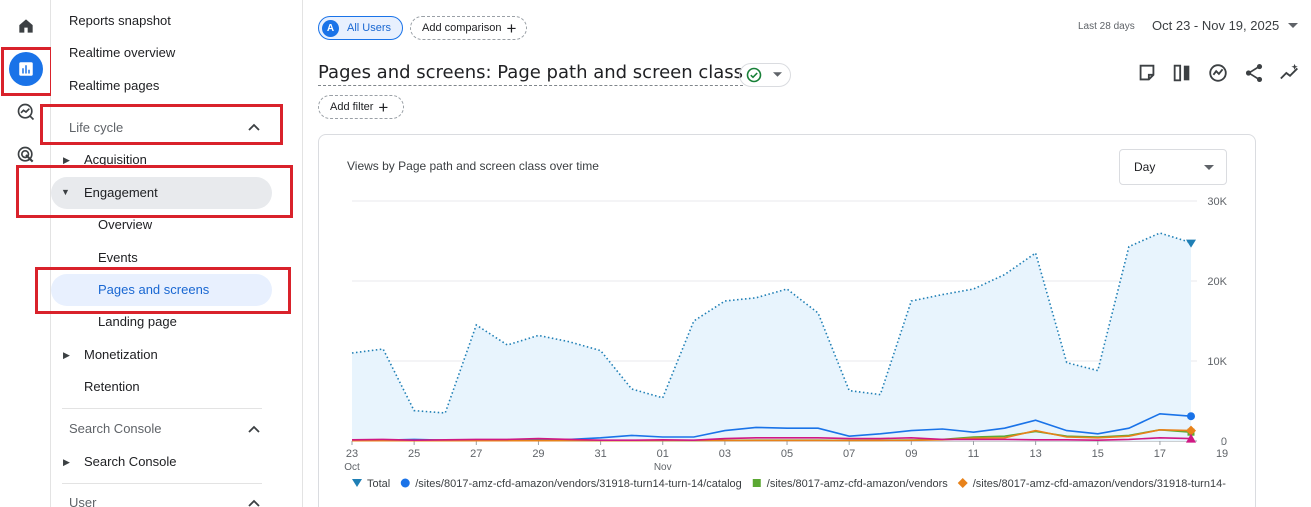  Describe the element at coordinates (122, 52) in the screenshot. I see `nav-realtime-overview: Realtime overview` at that location.